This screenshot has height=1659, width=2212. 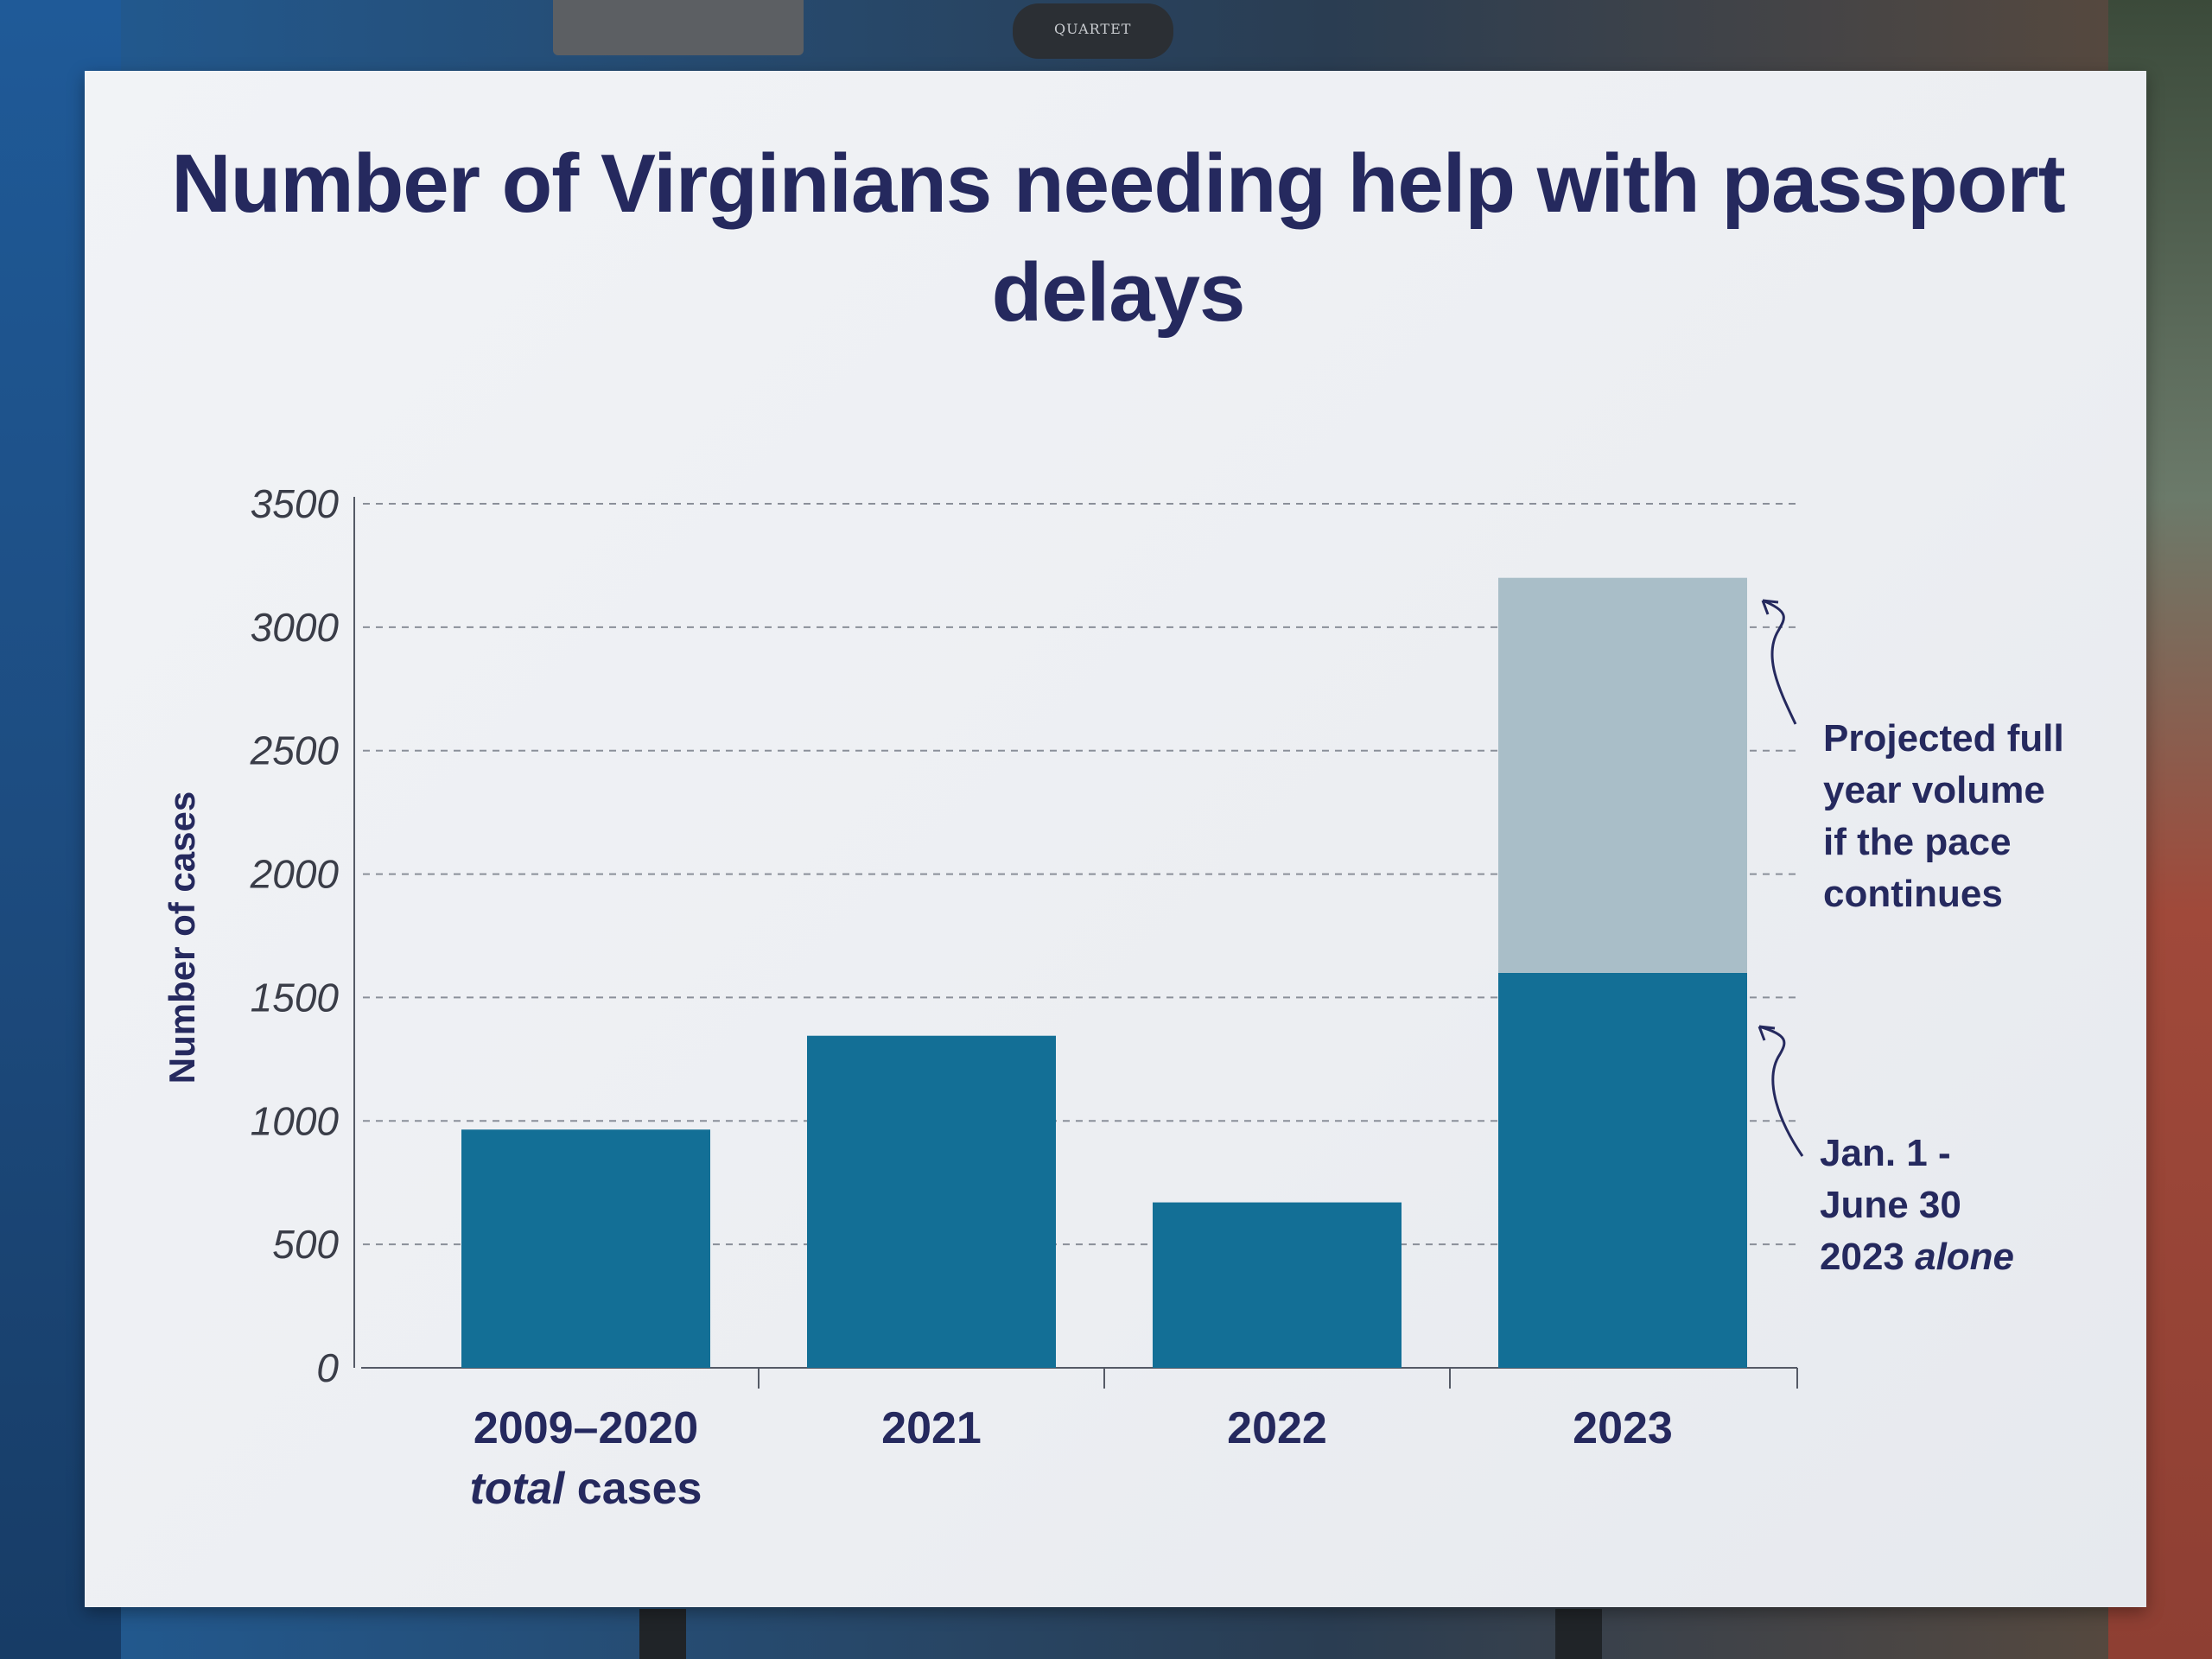 What do you see at coordinates (1767, 1033) in the screenshot?
I see `actual-arrowhead-icon` at bounding box center [1767, 1033].